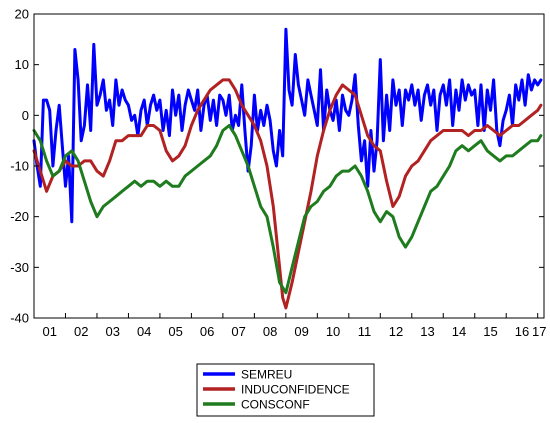  I want to click on x-tick-label: 15, so click(490, 331).